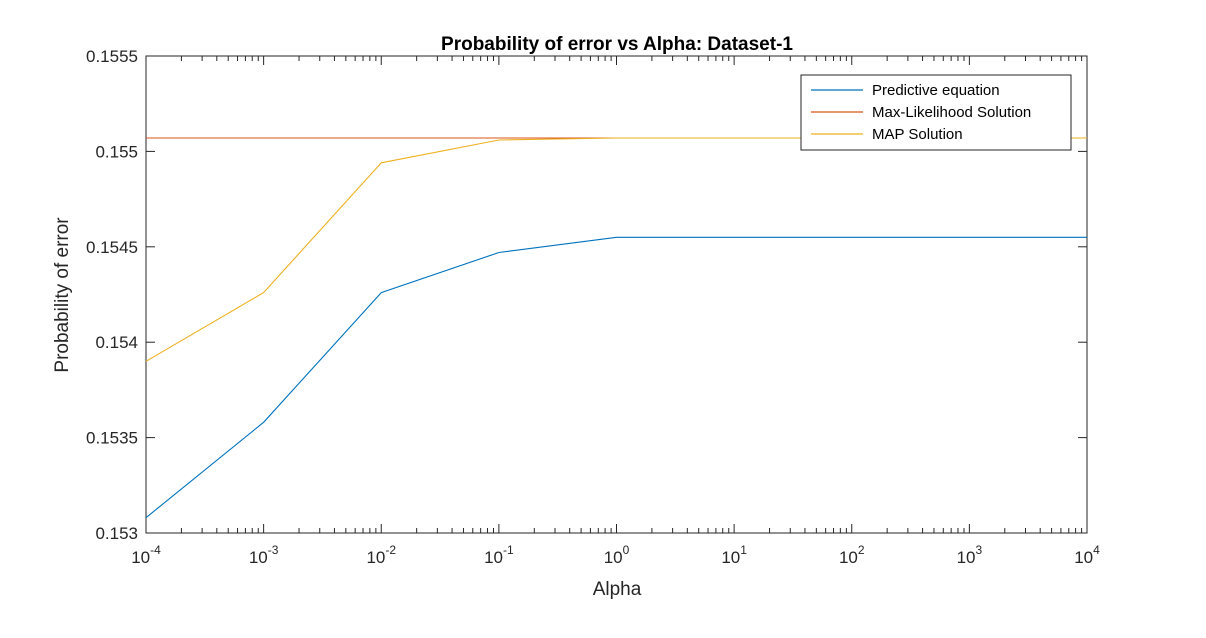 The image size is (1206, 638). What do you see at coordinates (970, 555) in the screenshot?
I see `x-tick-label: 10³` at bounding box center [970, 555].